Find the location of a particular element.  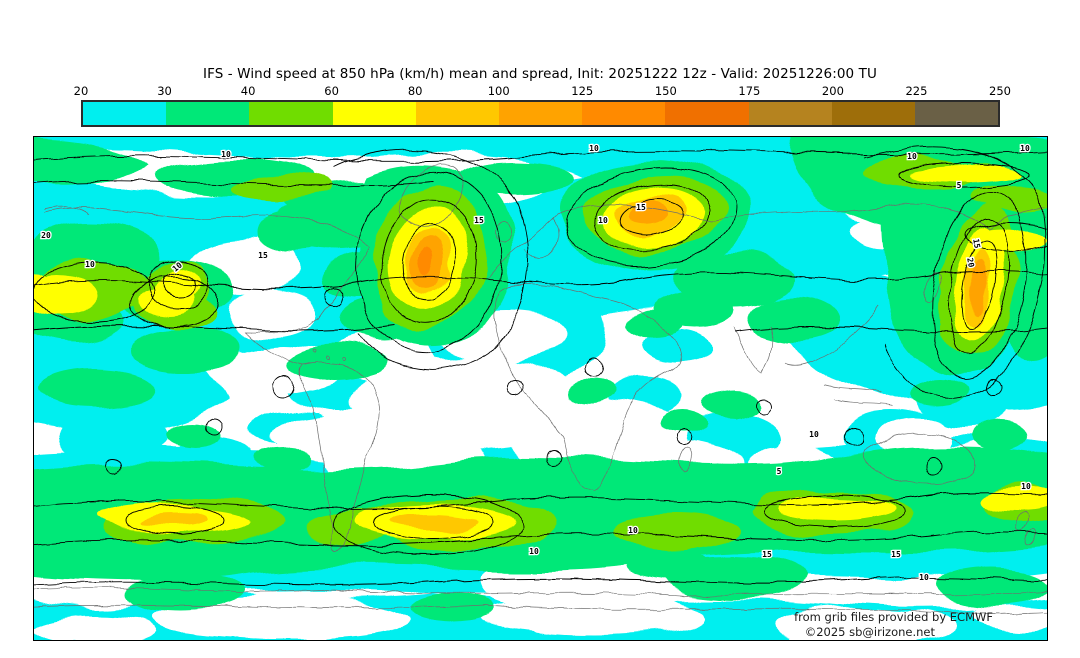

colorbar-tick-label: 200 is located at coordinates (832, 91).